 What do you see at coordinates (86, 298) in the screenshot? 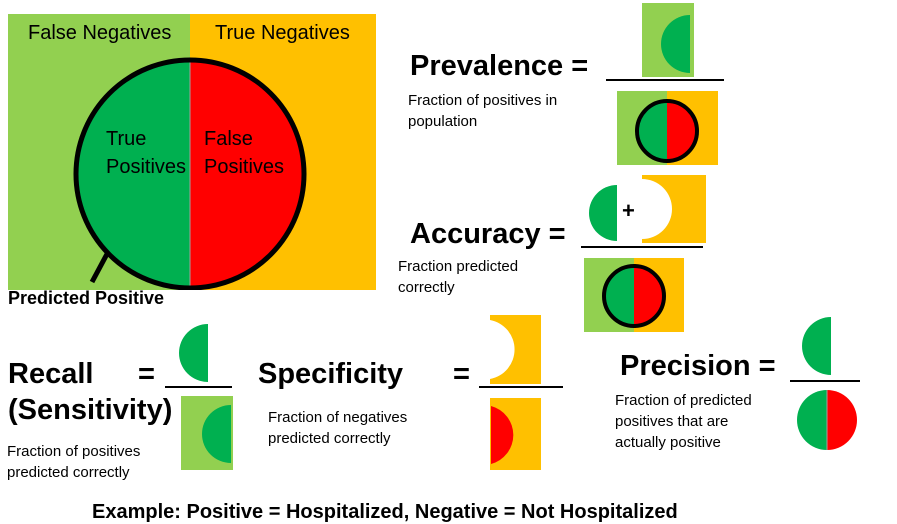
I see `predicted-positive-label: Predicted Positive` at bounding box center [86, 298].